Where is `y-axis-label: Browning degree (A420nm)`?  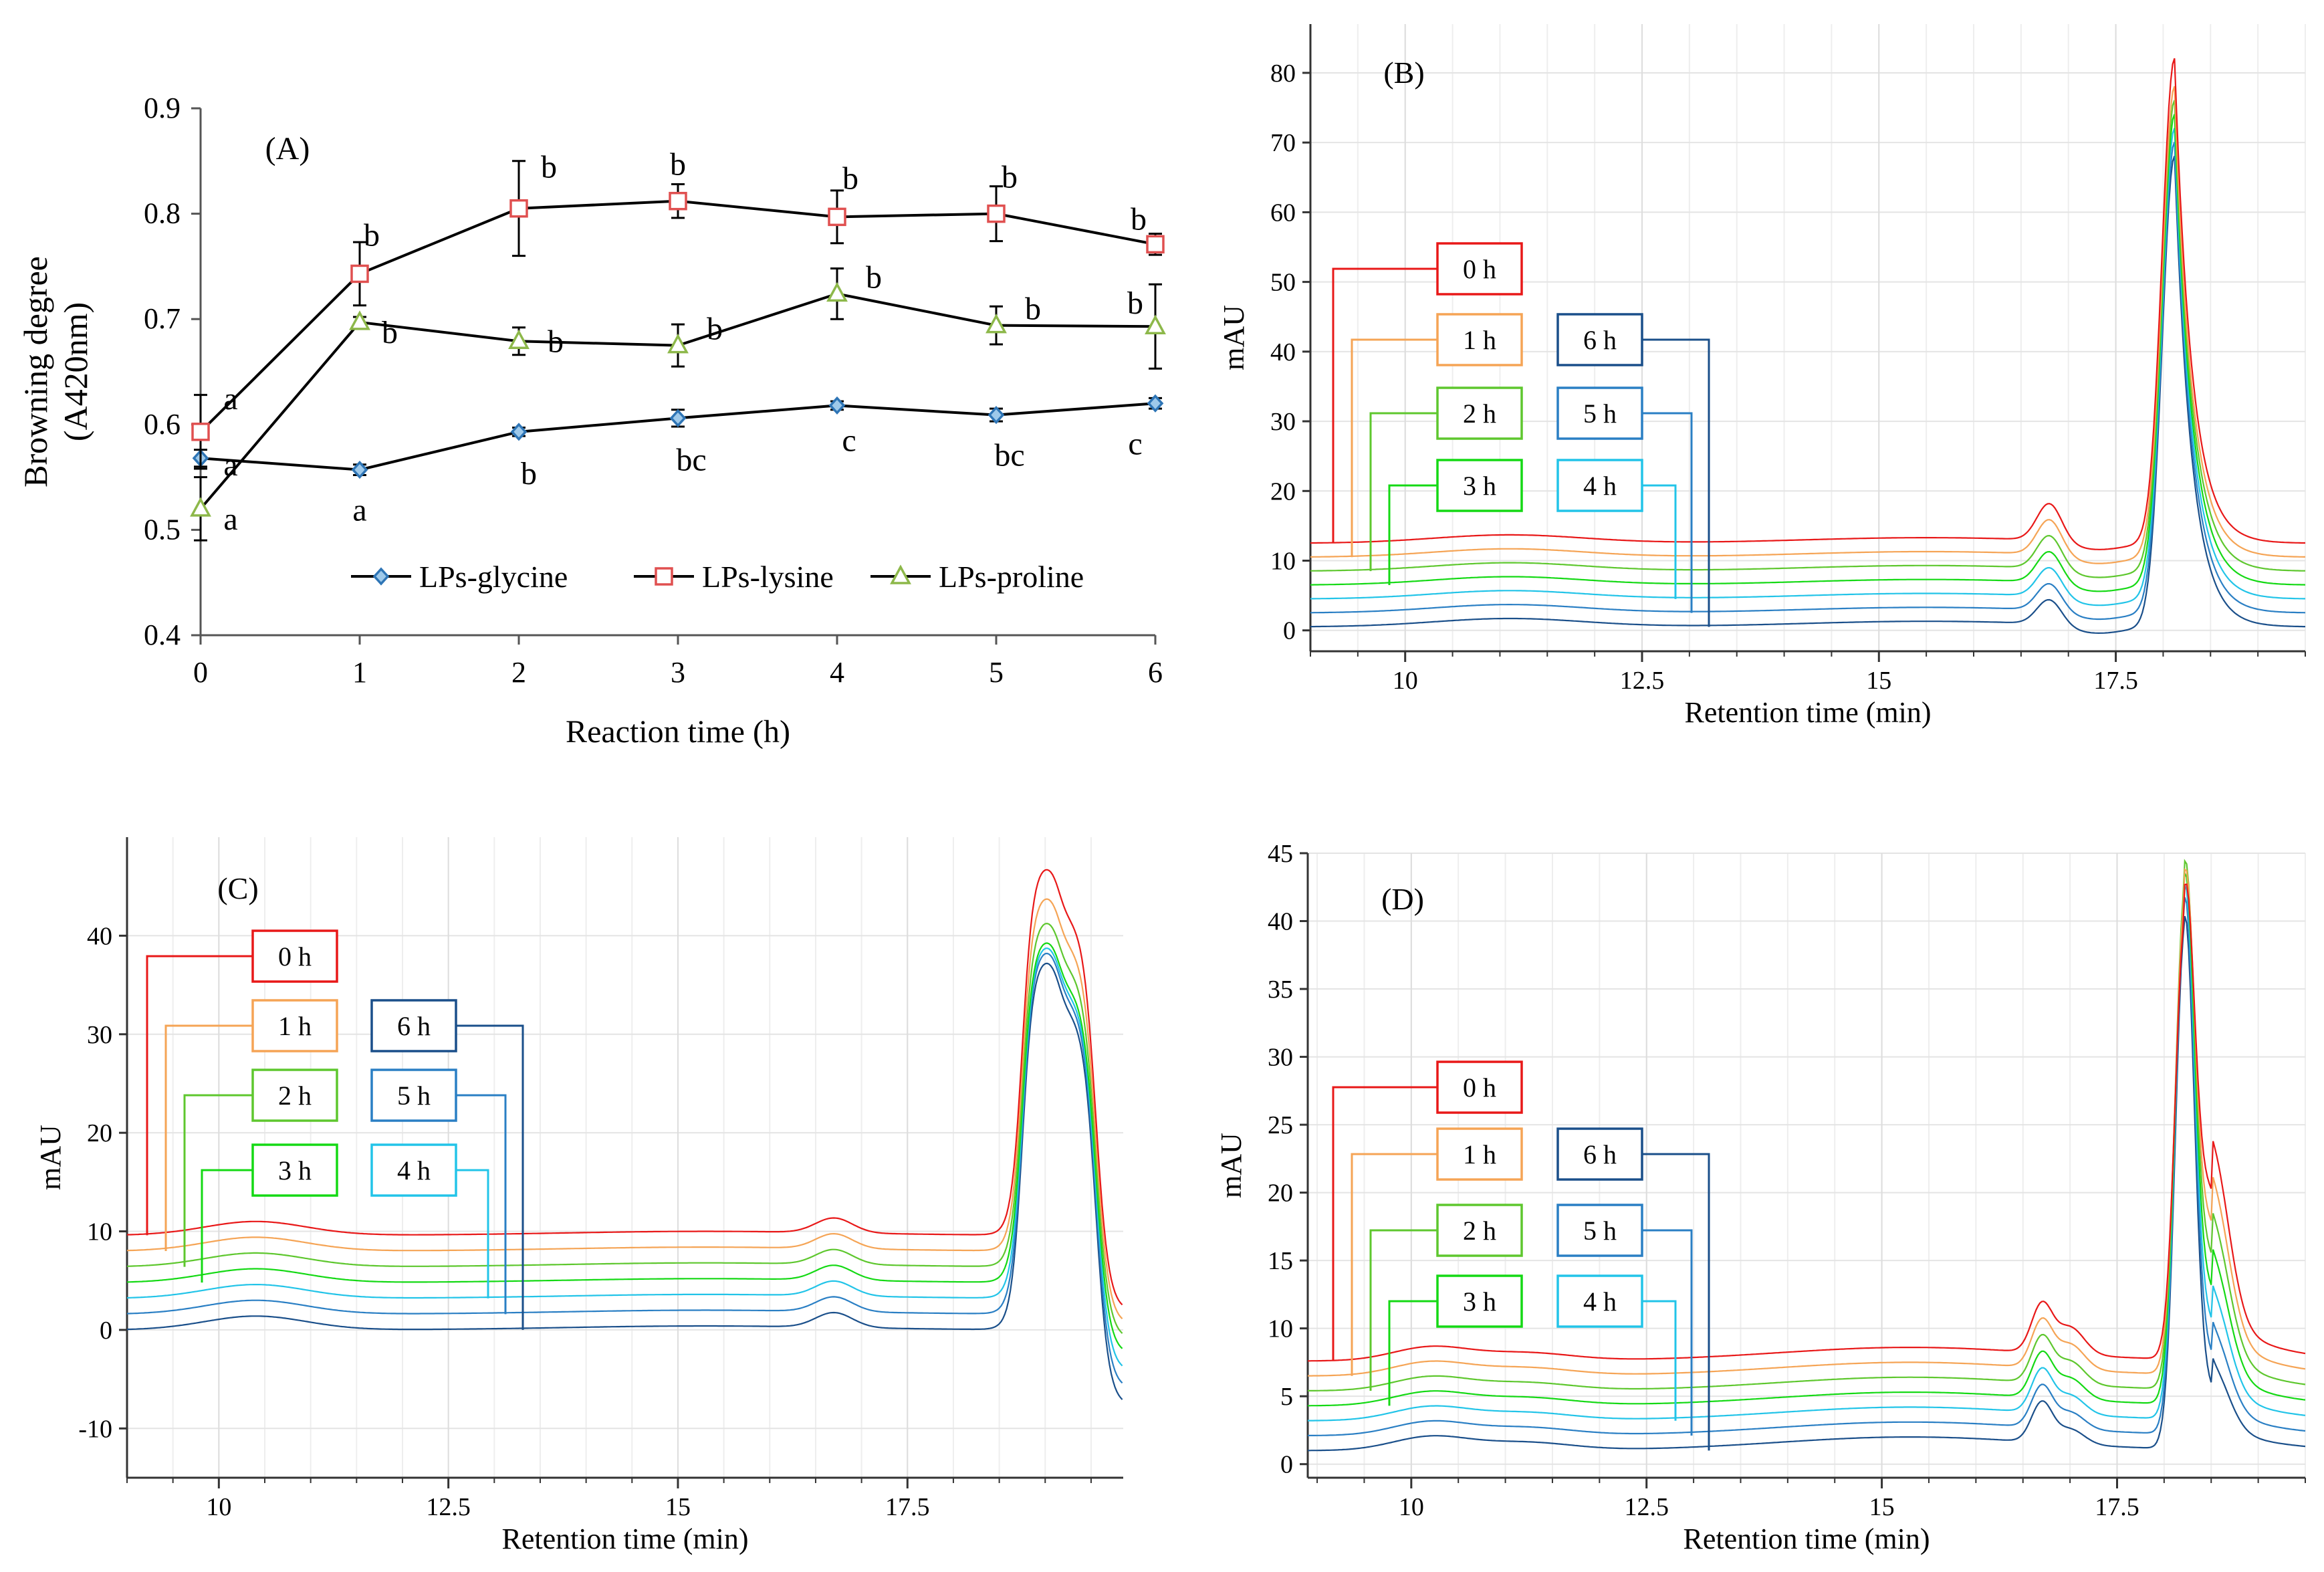
y-axis-label: Browning degree (A420nm) is located at coordinates (55, 371).